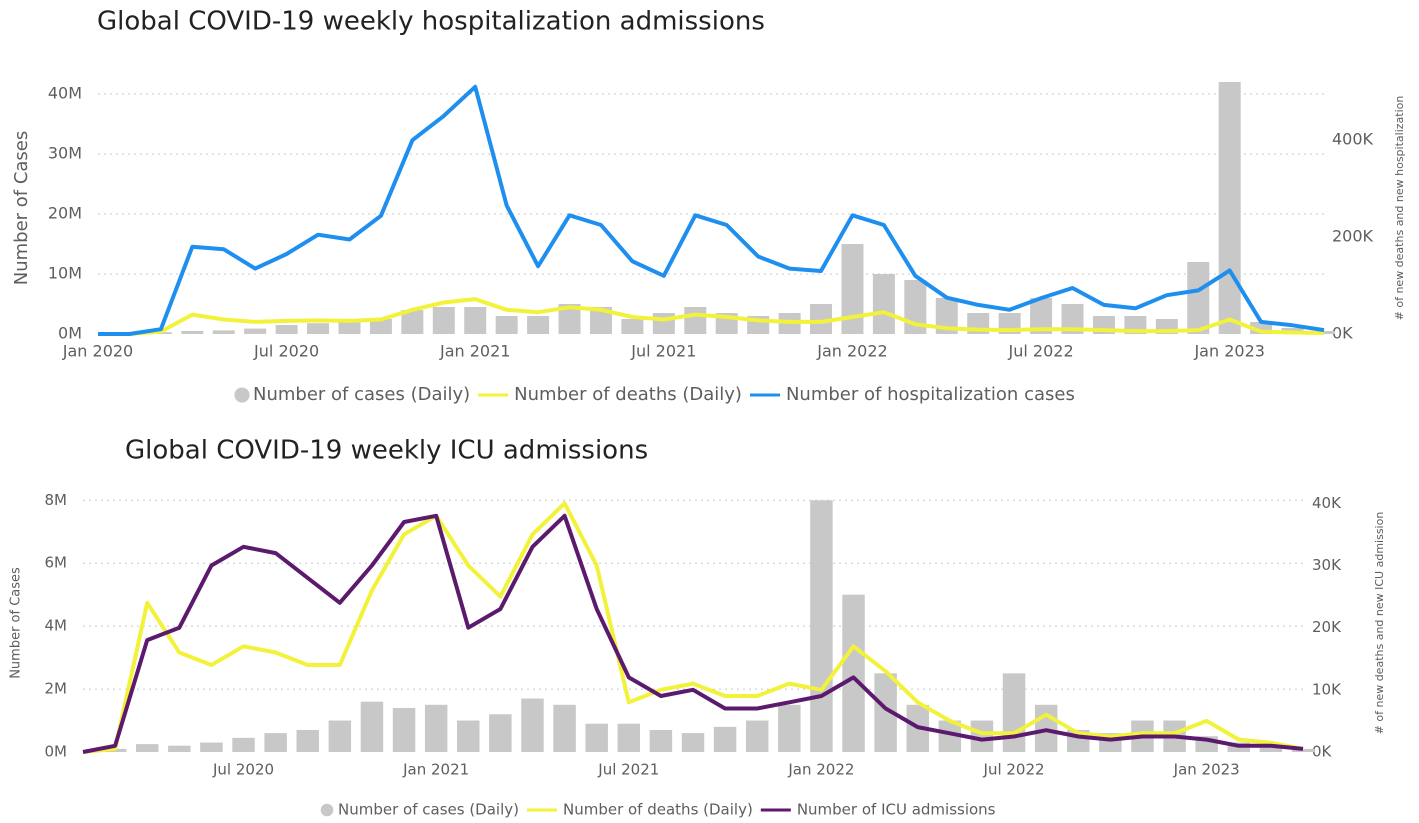  What do you see at coordinates (1327, 565) in the screenshot?
I see `y2-tick-label: 30K` at bounding box center [1327, 565].